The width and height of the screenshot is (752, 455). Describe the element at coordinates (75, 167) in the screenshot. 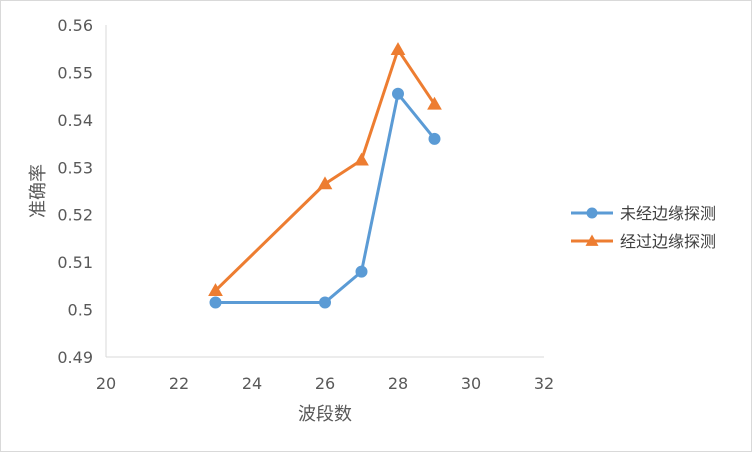

I see `y-tick-label: 0.53` at that location.